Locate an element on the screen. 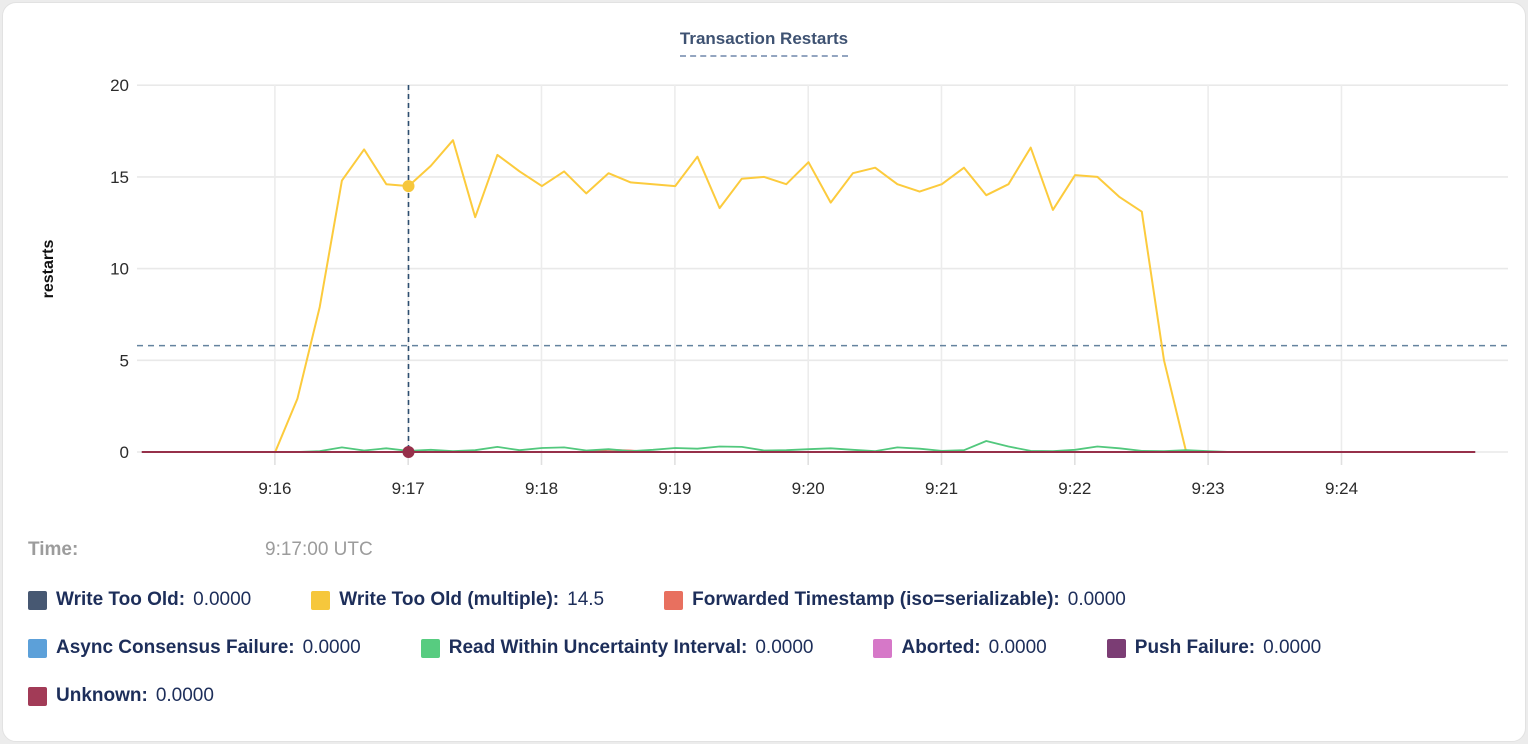 This screenshot has width=1528, height=744. chart-title: Transaction Restarts is located at coordinates (764, 43).